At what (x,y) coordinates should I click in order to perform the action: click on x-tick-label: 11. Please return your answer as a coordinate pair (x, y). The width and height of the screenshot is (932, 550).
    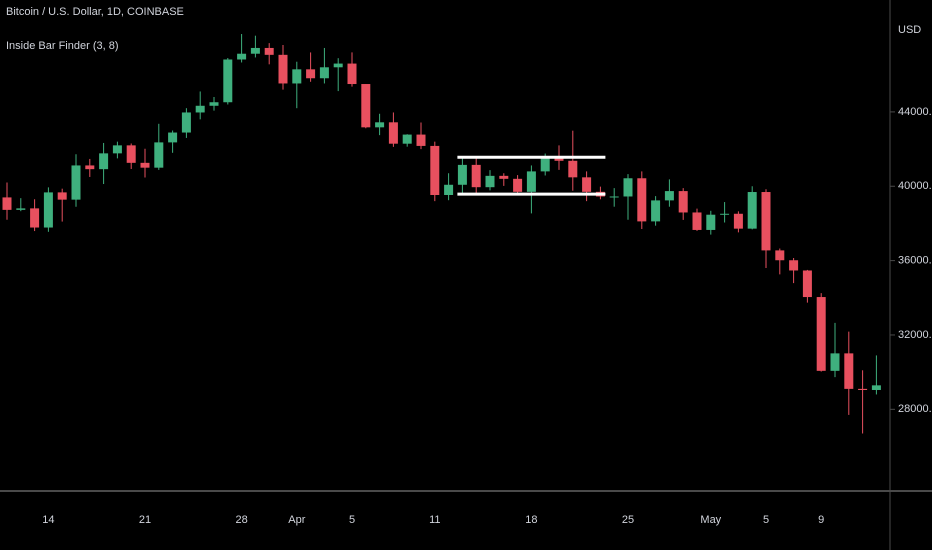
    Looking at the image, I should click on (434, 520).